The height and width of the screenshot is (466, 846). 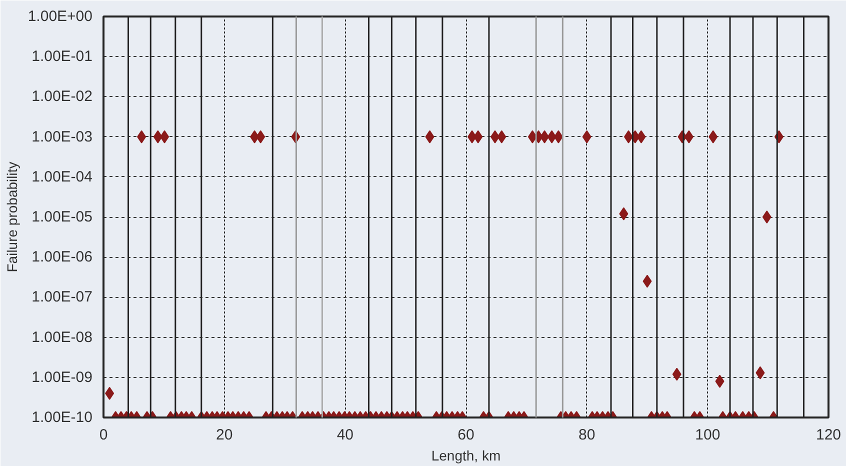 What do you see at coordinates (62, 97) in the screenshot?
I see `y-tick-label: 1.00E-02` at bounding box center [62, 97].